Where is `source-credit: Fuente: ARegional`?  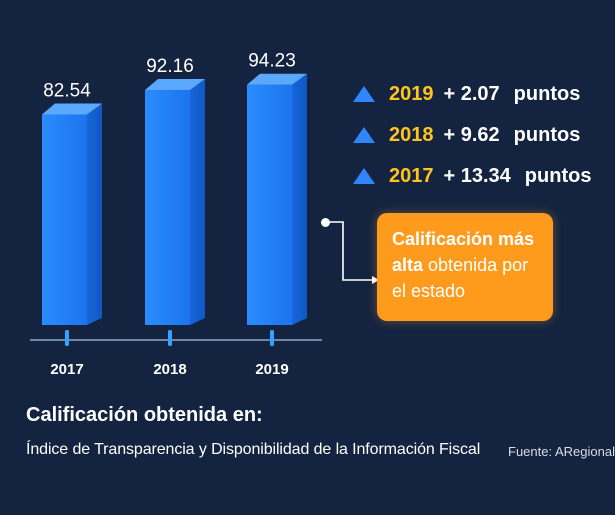 source-credit: Fuente: ARegional is located at coordinates (561, 451).